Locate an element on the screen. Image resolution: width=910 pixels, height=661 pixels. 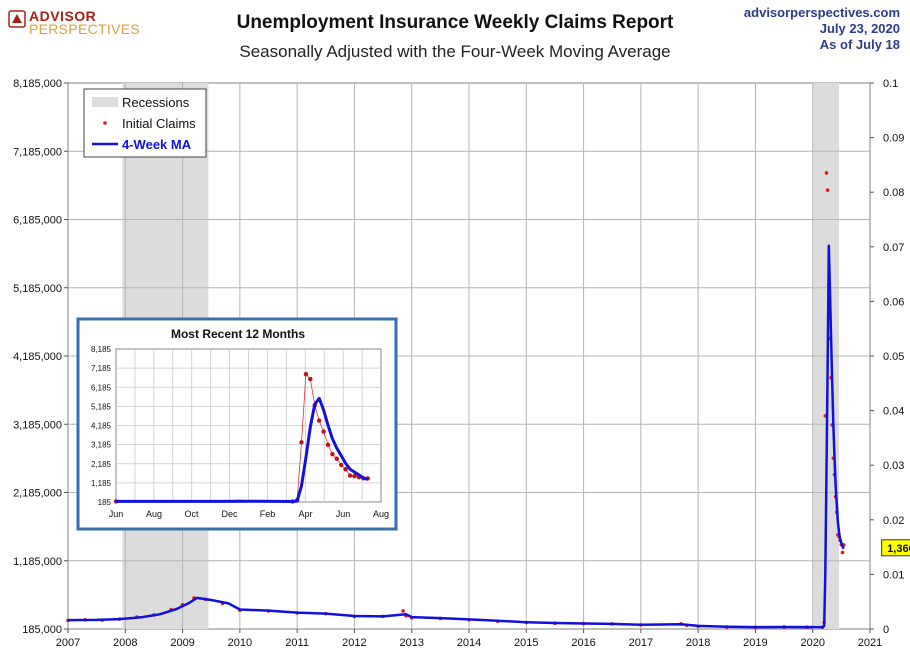
y2-tick-label: 0.08 is located at coordinates (893, 193).